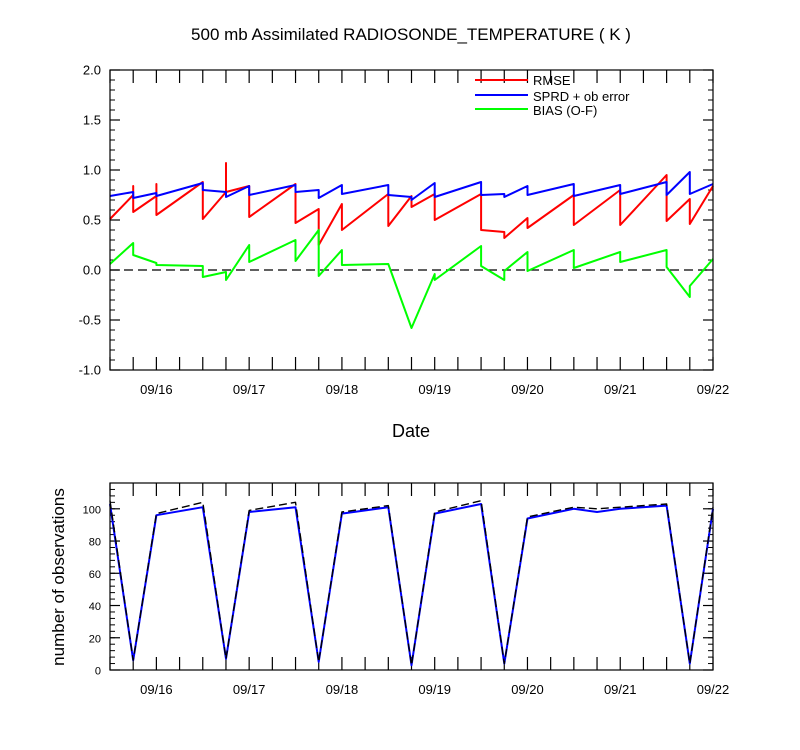 The height and width of the screenshot is (750, 800). Describe the element at coordinates (58, 577) in the screenshot. I see `y-axis-title-observations: number of observations` at that location.